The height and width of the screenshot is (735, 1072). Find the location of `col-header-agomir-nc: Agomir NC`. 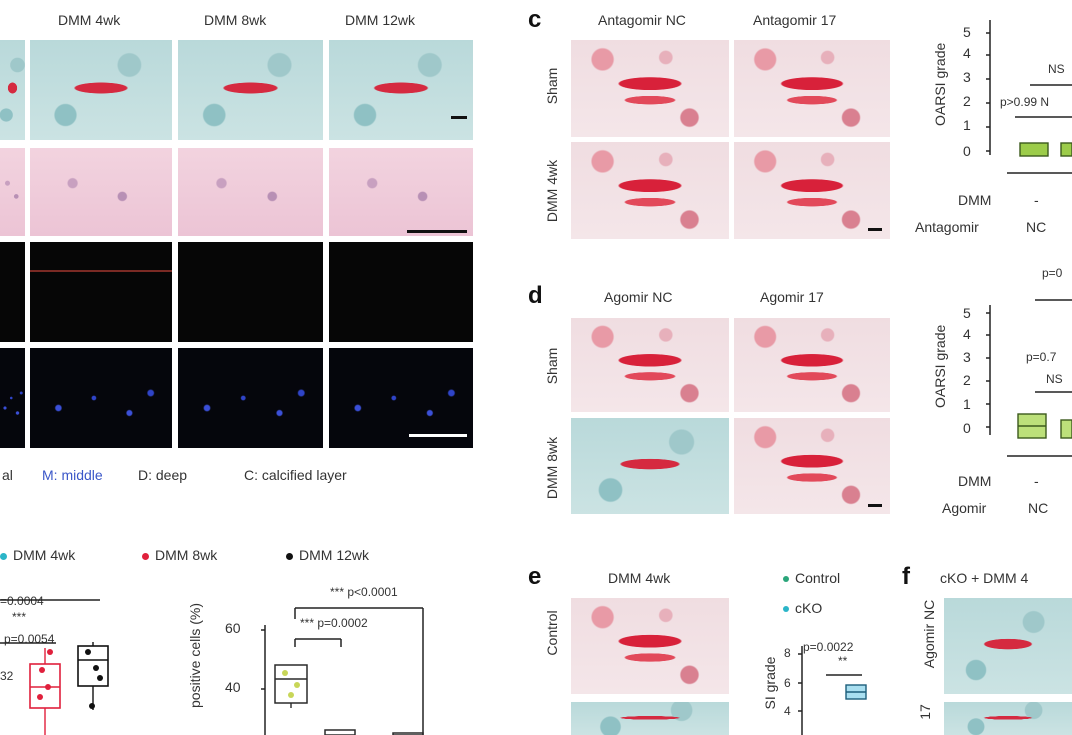

col-header-agomir-nc: Agomir NC is located at coordinates (638, 297).